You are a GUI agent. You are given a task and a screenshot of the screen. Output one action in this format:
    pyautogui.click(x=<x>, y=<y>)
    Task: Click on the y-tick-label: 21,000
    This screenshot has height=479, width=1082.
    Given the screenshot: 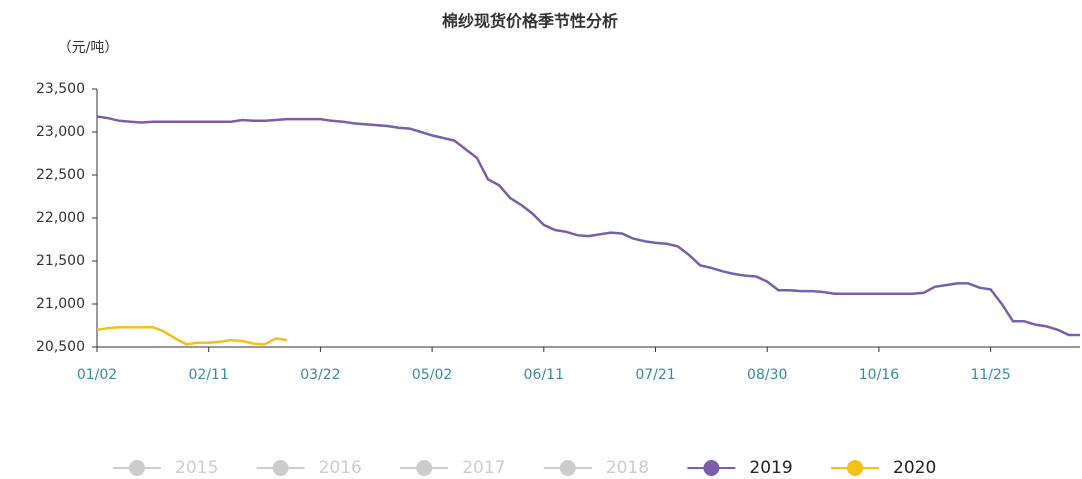 What is the action you would take?
    pyautogui.click(x=60, y=304)
    